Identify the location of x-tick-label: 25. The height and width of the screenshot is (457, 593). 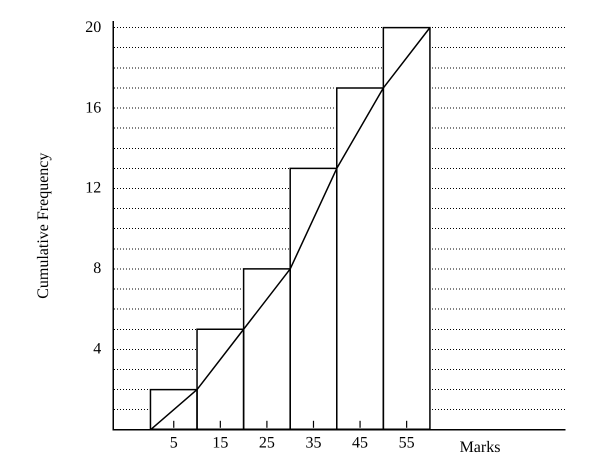
(266, 443).